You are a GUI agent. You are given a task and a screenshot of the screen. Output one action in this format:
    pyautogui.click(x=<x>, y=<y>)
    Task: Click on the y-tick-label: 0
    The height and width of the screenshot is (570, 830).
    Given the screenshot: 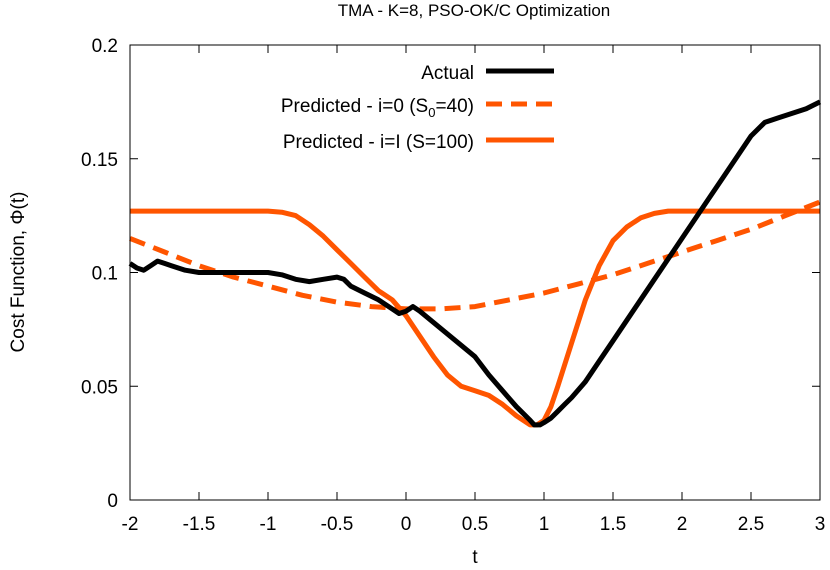 What is the action you would take?
    pyautogui.click(x=112, y=501)
    